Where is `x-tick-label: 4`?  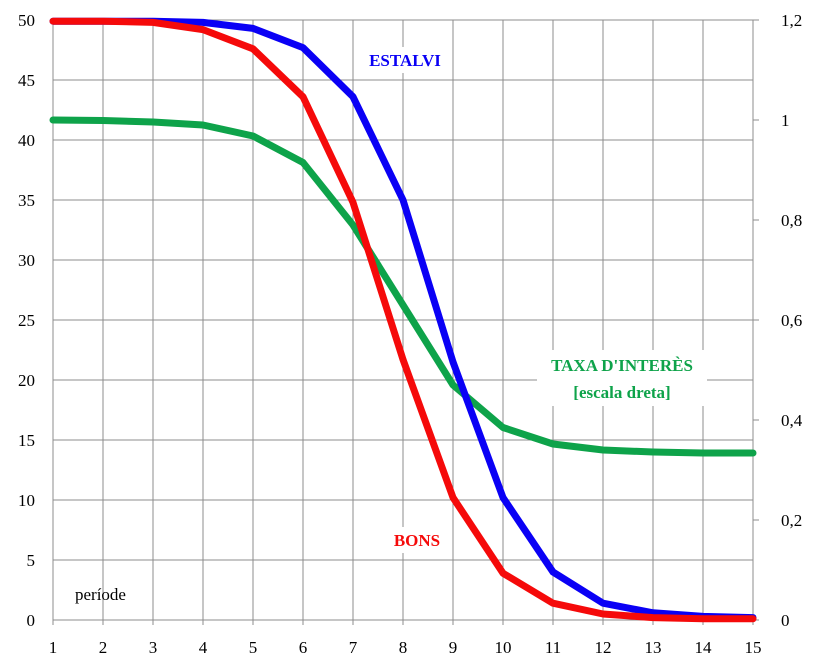 x-tick-label: 4 is located at coordinates (203, 647).